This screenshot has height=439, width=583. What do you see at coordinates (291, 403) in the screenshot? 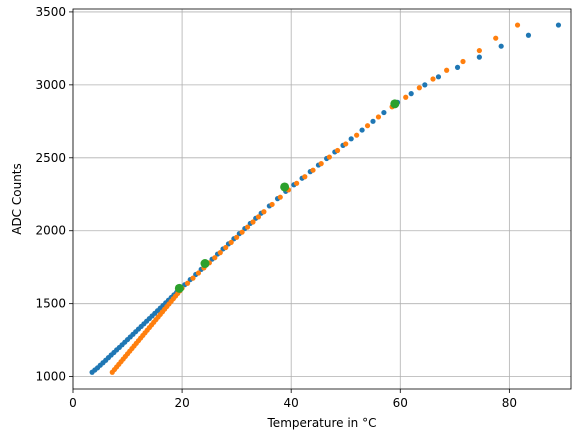
I see `x-tick-label: 40` at bounding box center [291, 403].